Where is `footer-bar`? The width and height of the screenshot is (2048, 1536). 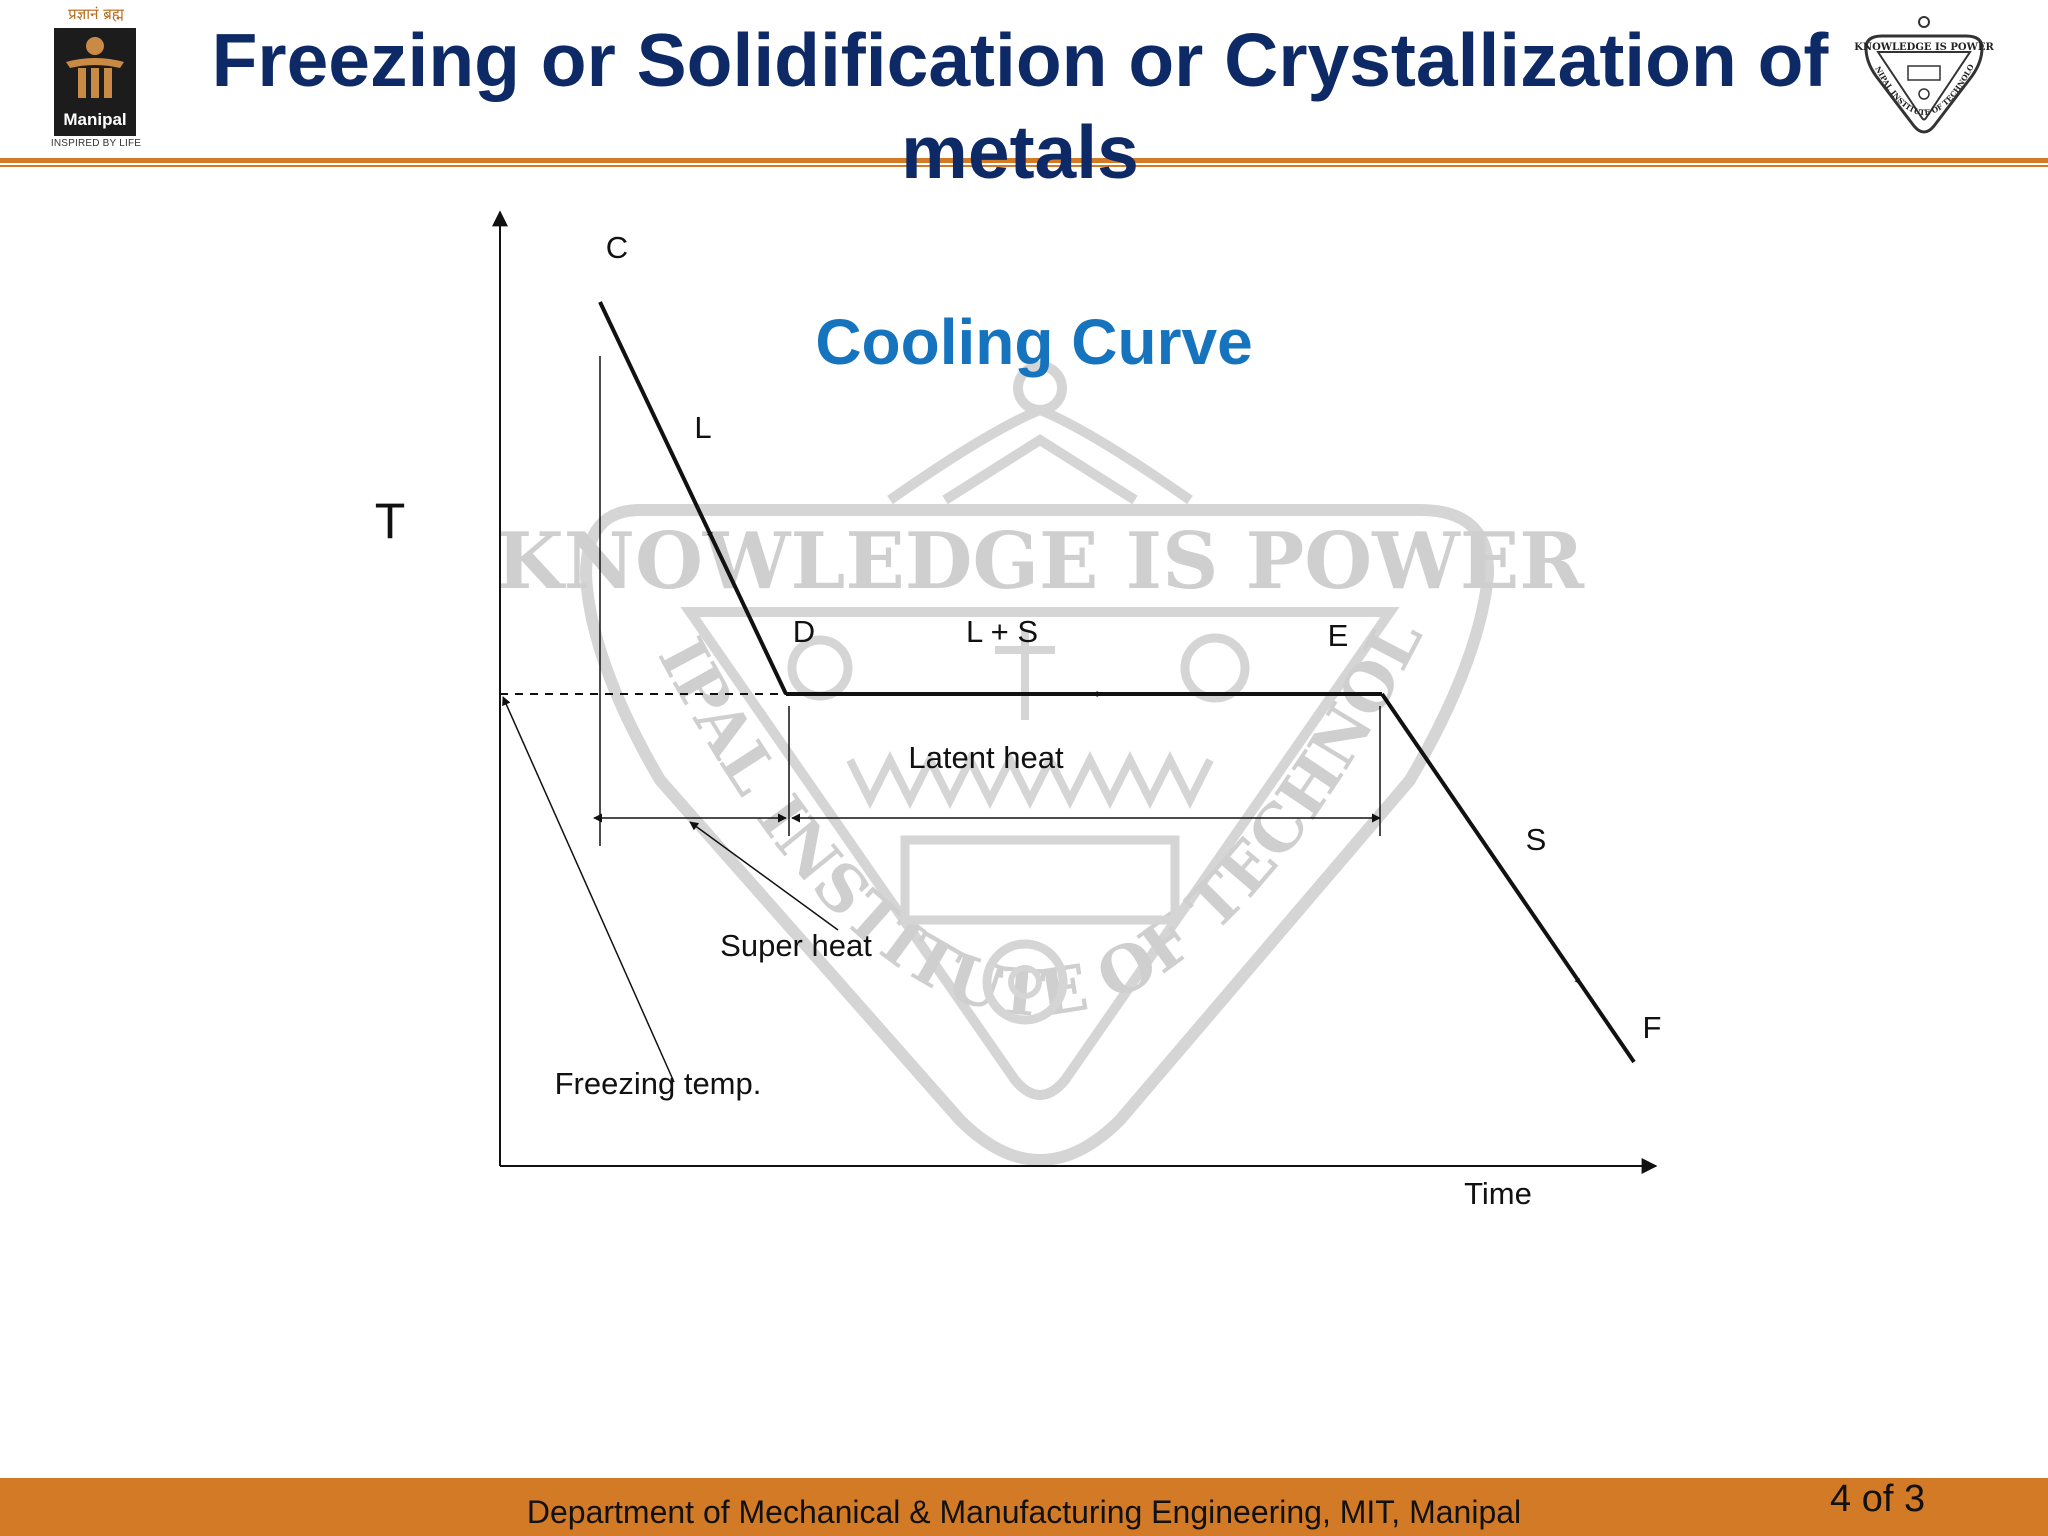
footer-bar is located at coordinates (1024, 1507).